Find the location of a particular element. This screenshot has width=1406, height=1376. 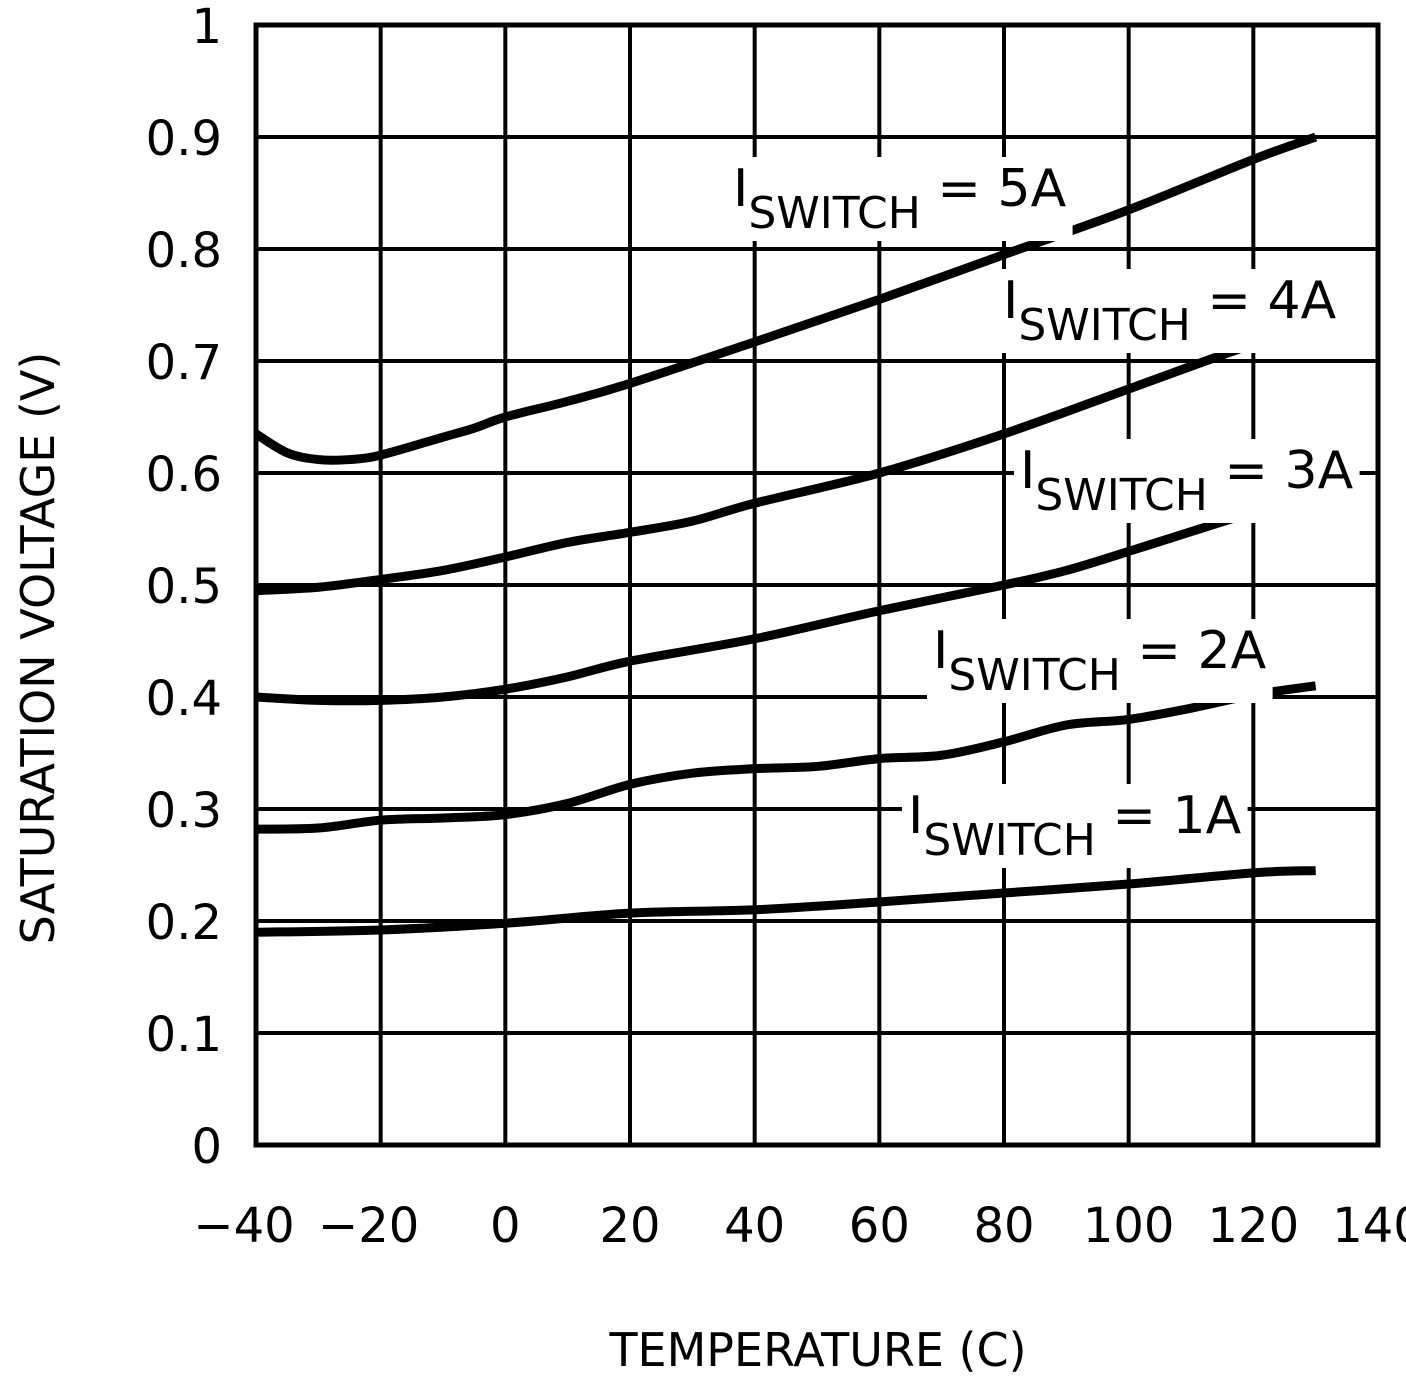

svg-text: ISWITCH = 1A is located at coordinates (1075, 826).